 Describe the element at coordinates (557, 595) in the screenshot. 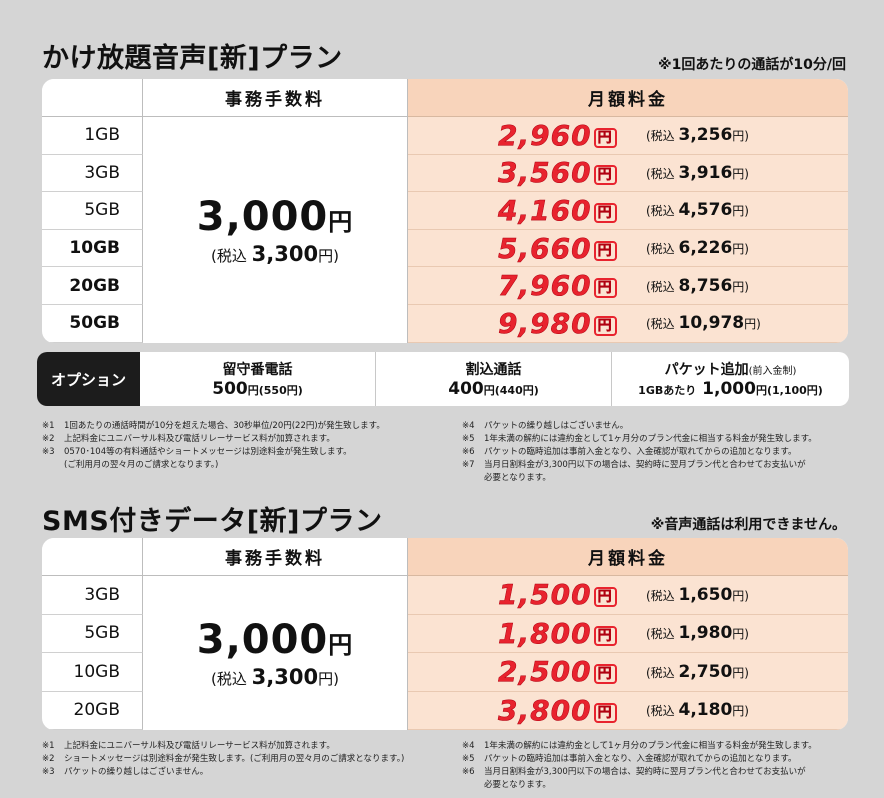

I see `monthly-price: 1,500 円` at that location.